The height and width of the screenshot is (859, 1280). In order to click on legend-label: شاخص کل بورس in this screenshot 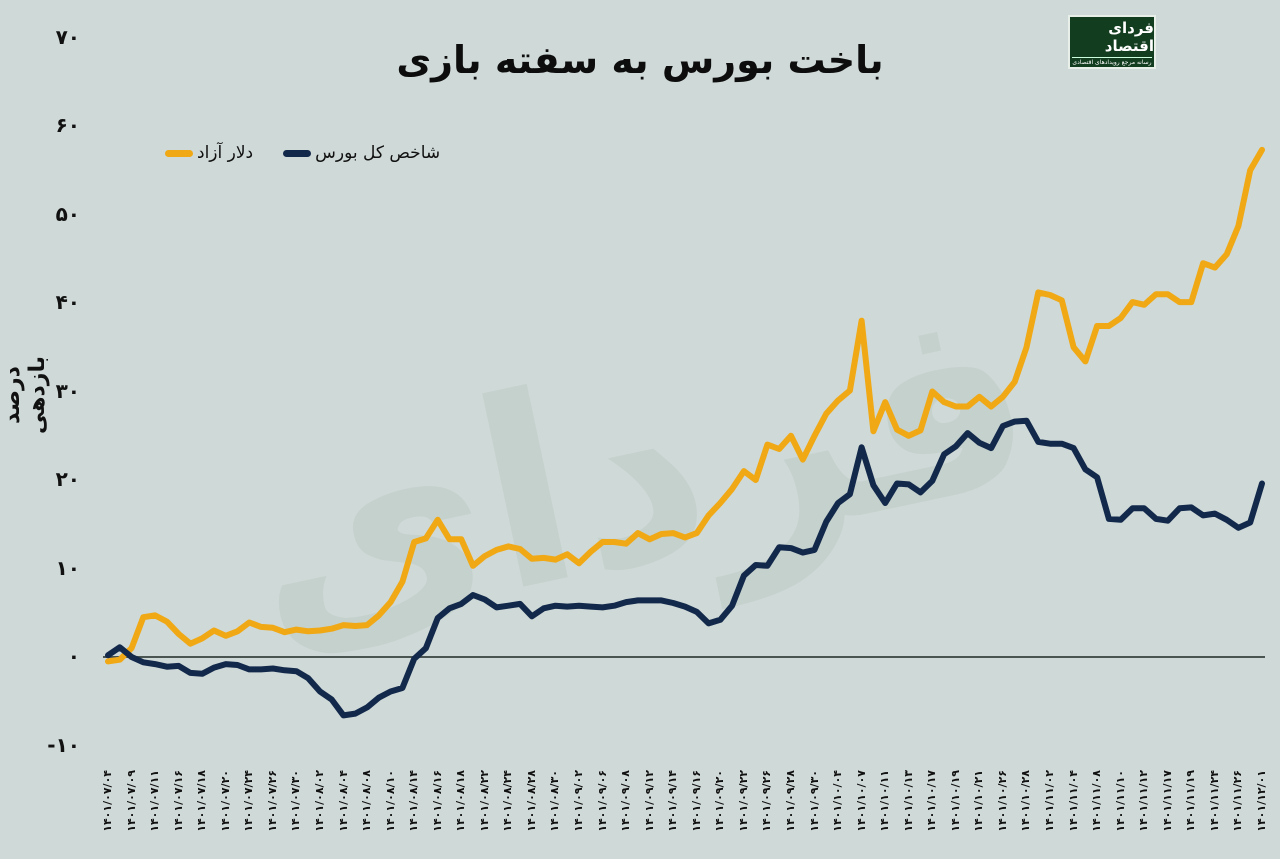, I will do `click(378, 153)`.